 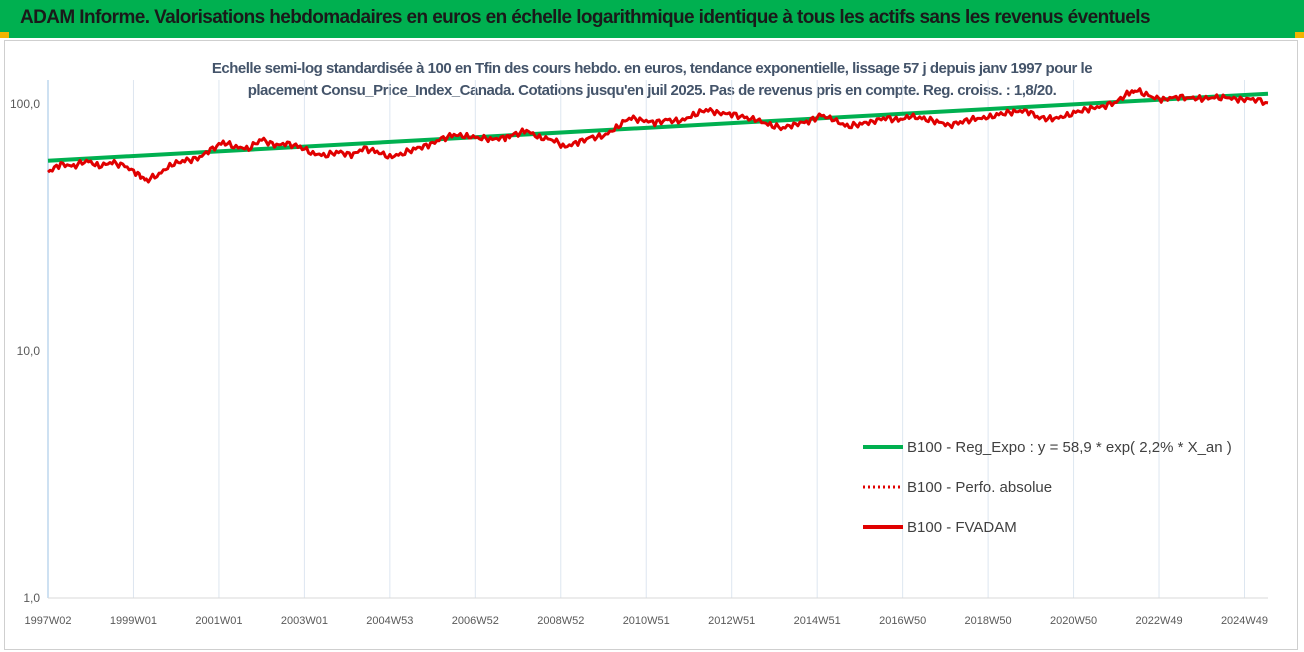 I want to click on x-tick-label: 1997W02, so click(x=47, y=621).